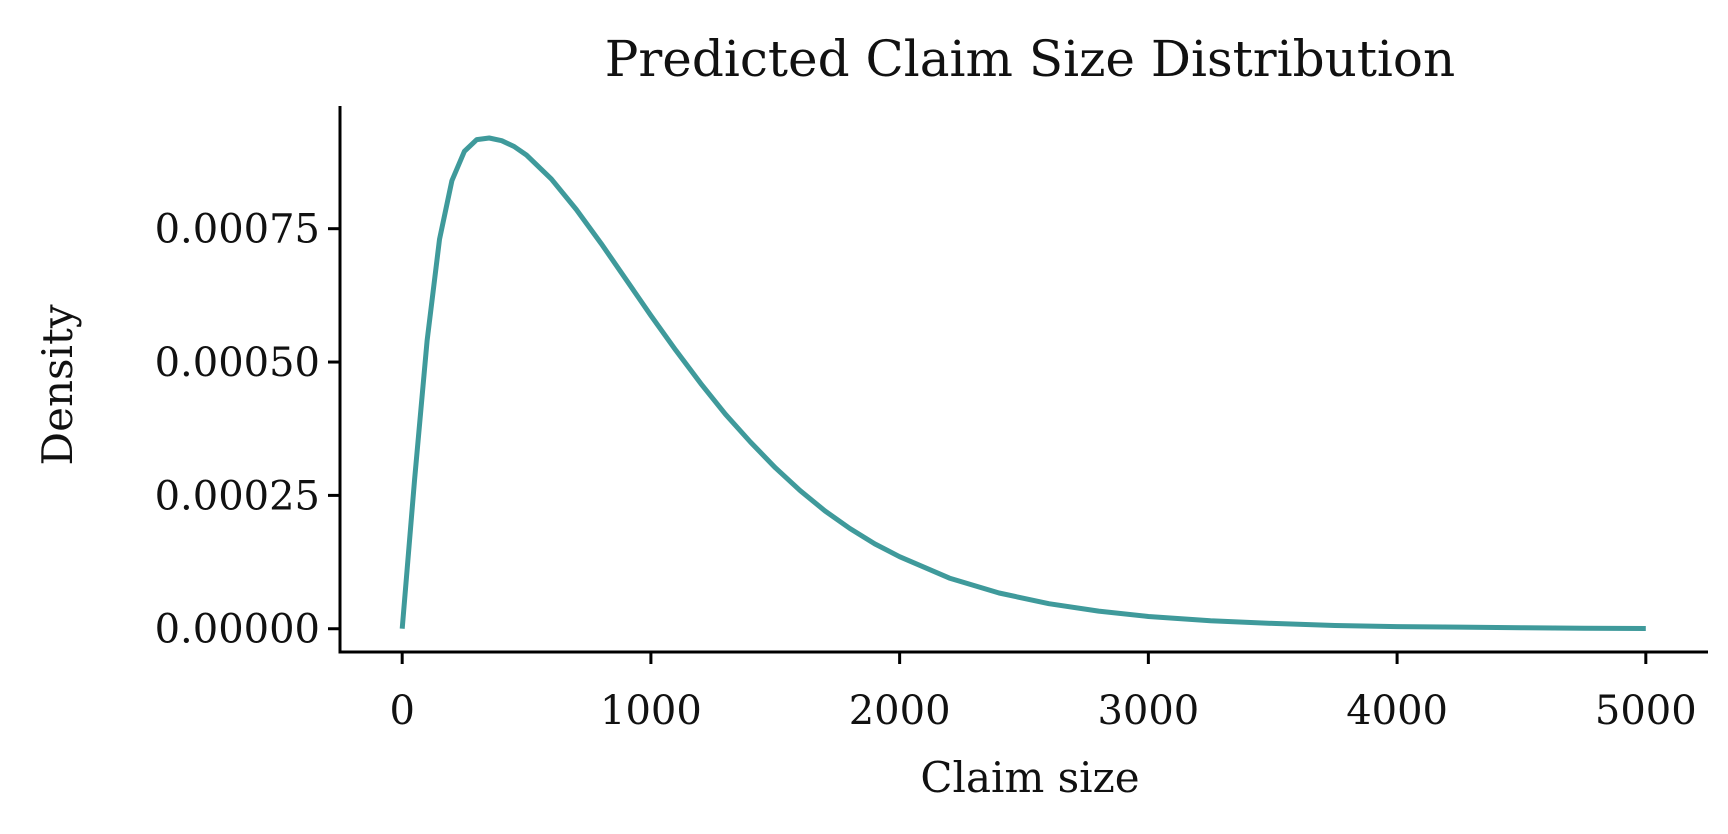 The width and height of the screenshot is (1728, 834). Describe the element at coordinates (237, 363) in the screenshot. I see `y-tick-label: 0.00050` at that location.